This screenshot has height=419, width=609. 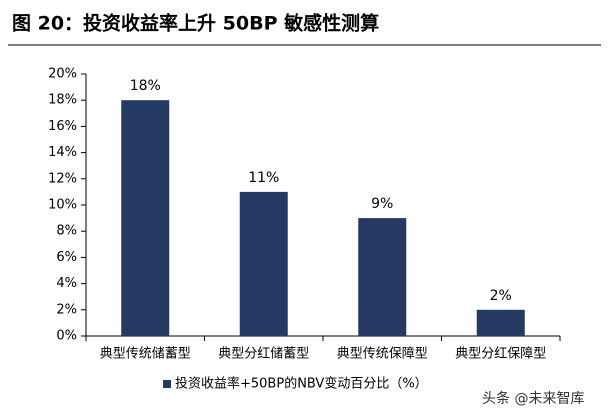 What do you see at coordinates (62, 178) in the screenshot?
I see `y-tick-label: 12%` at bounding box center [62, 178].